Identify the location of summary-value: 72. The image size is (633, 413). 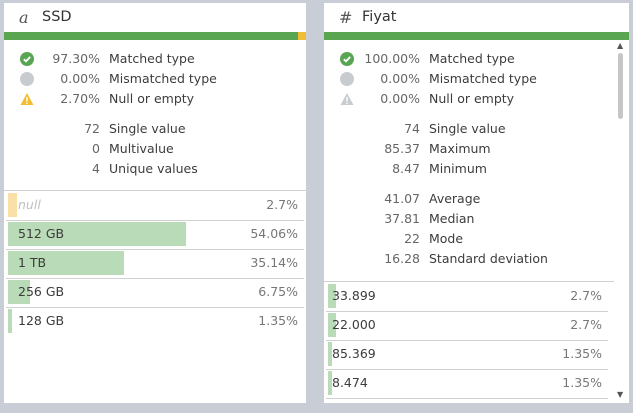
(92, 128).